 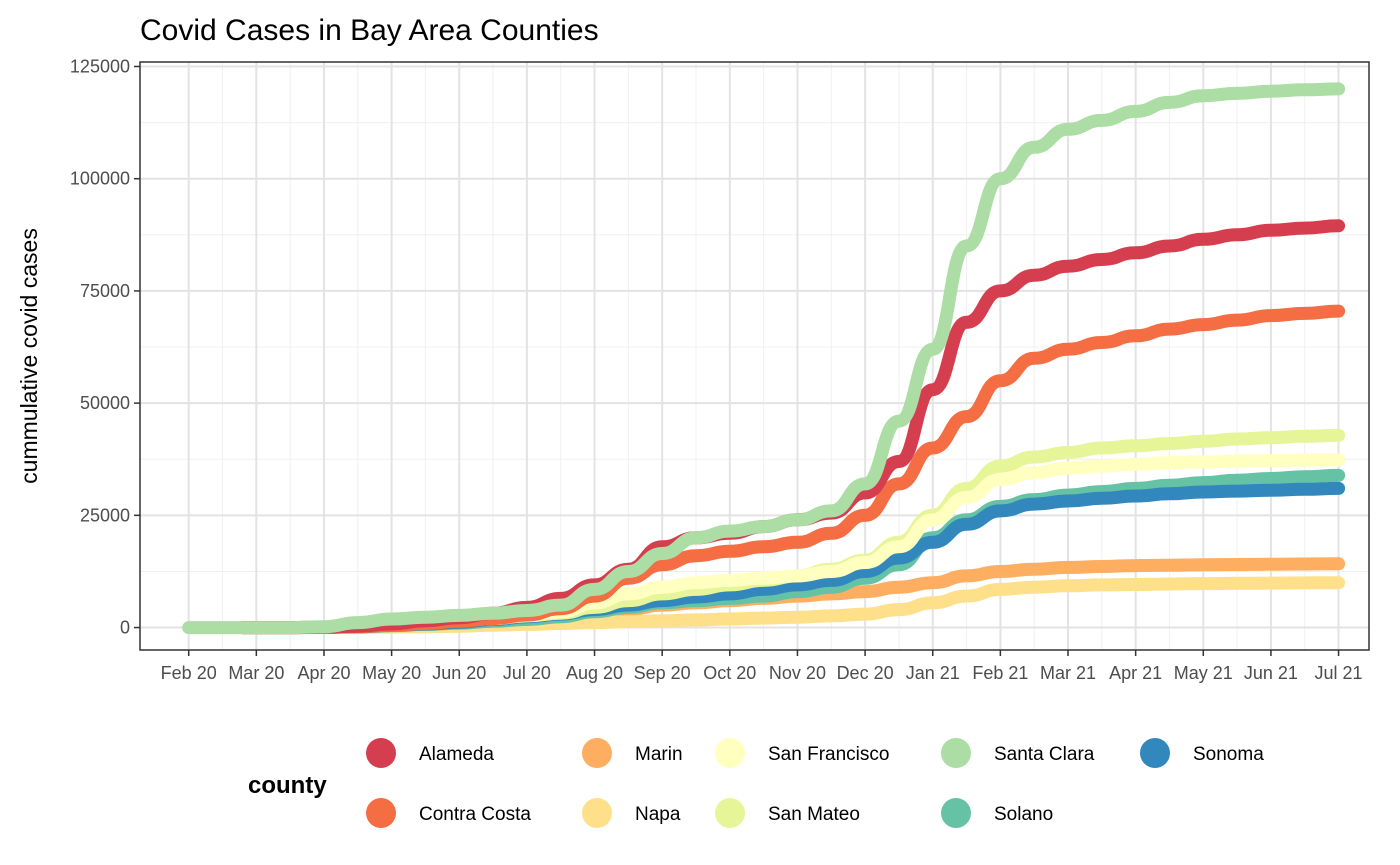 What do you see at coordinates (391, 673) in the screenshot?
I see `x-tick-label: May 20` at bounding box center [391, 673].